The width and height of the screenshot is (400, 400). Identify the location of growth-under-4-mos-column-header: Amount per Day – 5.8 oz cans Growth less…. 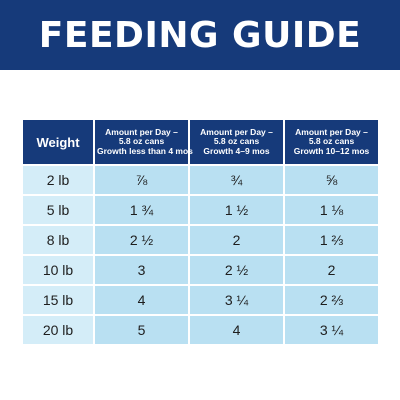
(144, 142).